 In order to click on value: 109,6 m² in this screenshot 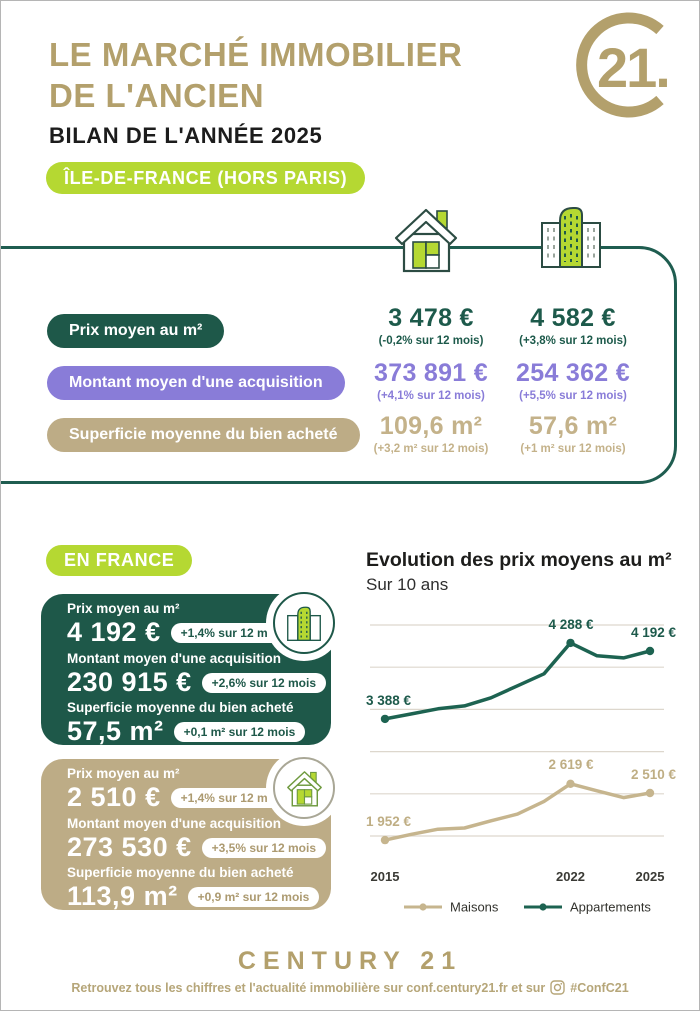, I will do `click(431, 426)`.